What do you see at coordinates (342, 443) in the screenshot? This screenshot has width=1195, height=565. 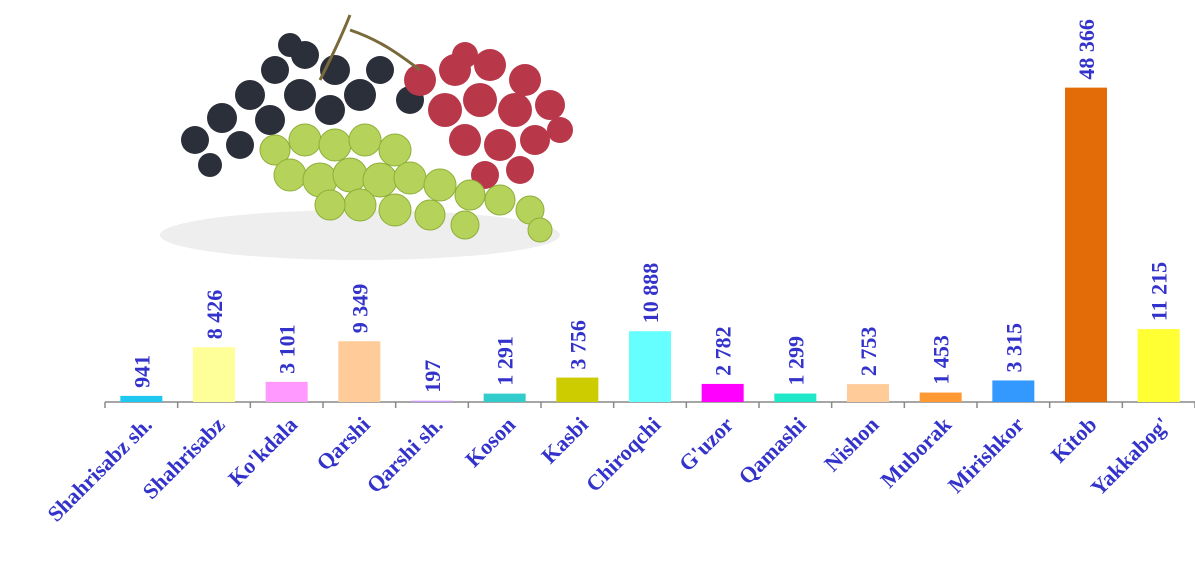 I see `x-tick-label: Qarshi` at bounding box center [342, 443].